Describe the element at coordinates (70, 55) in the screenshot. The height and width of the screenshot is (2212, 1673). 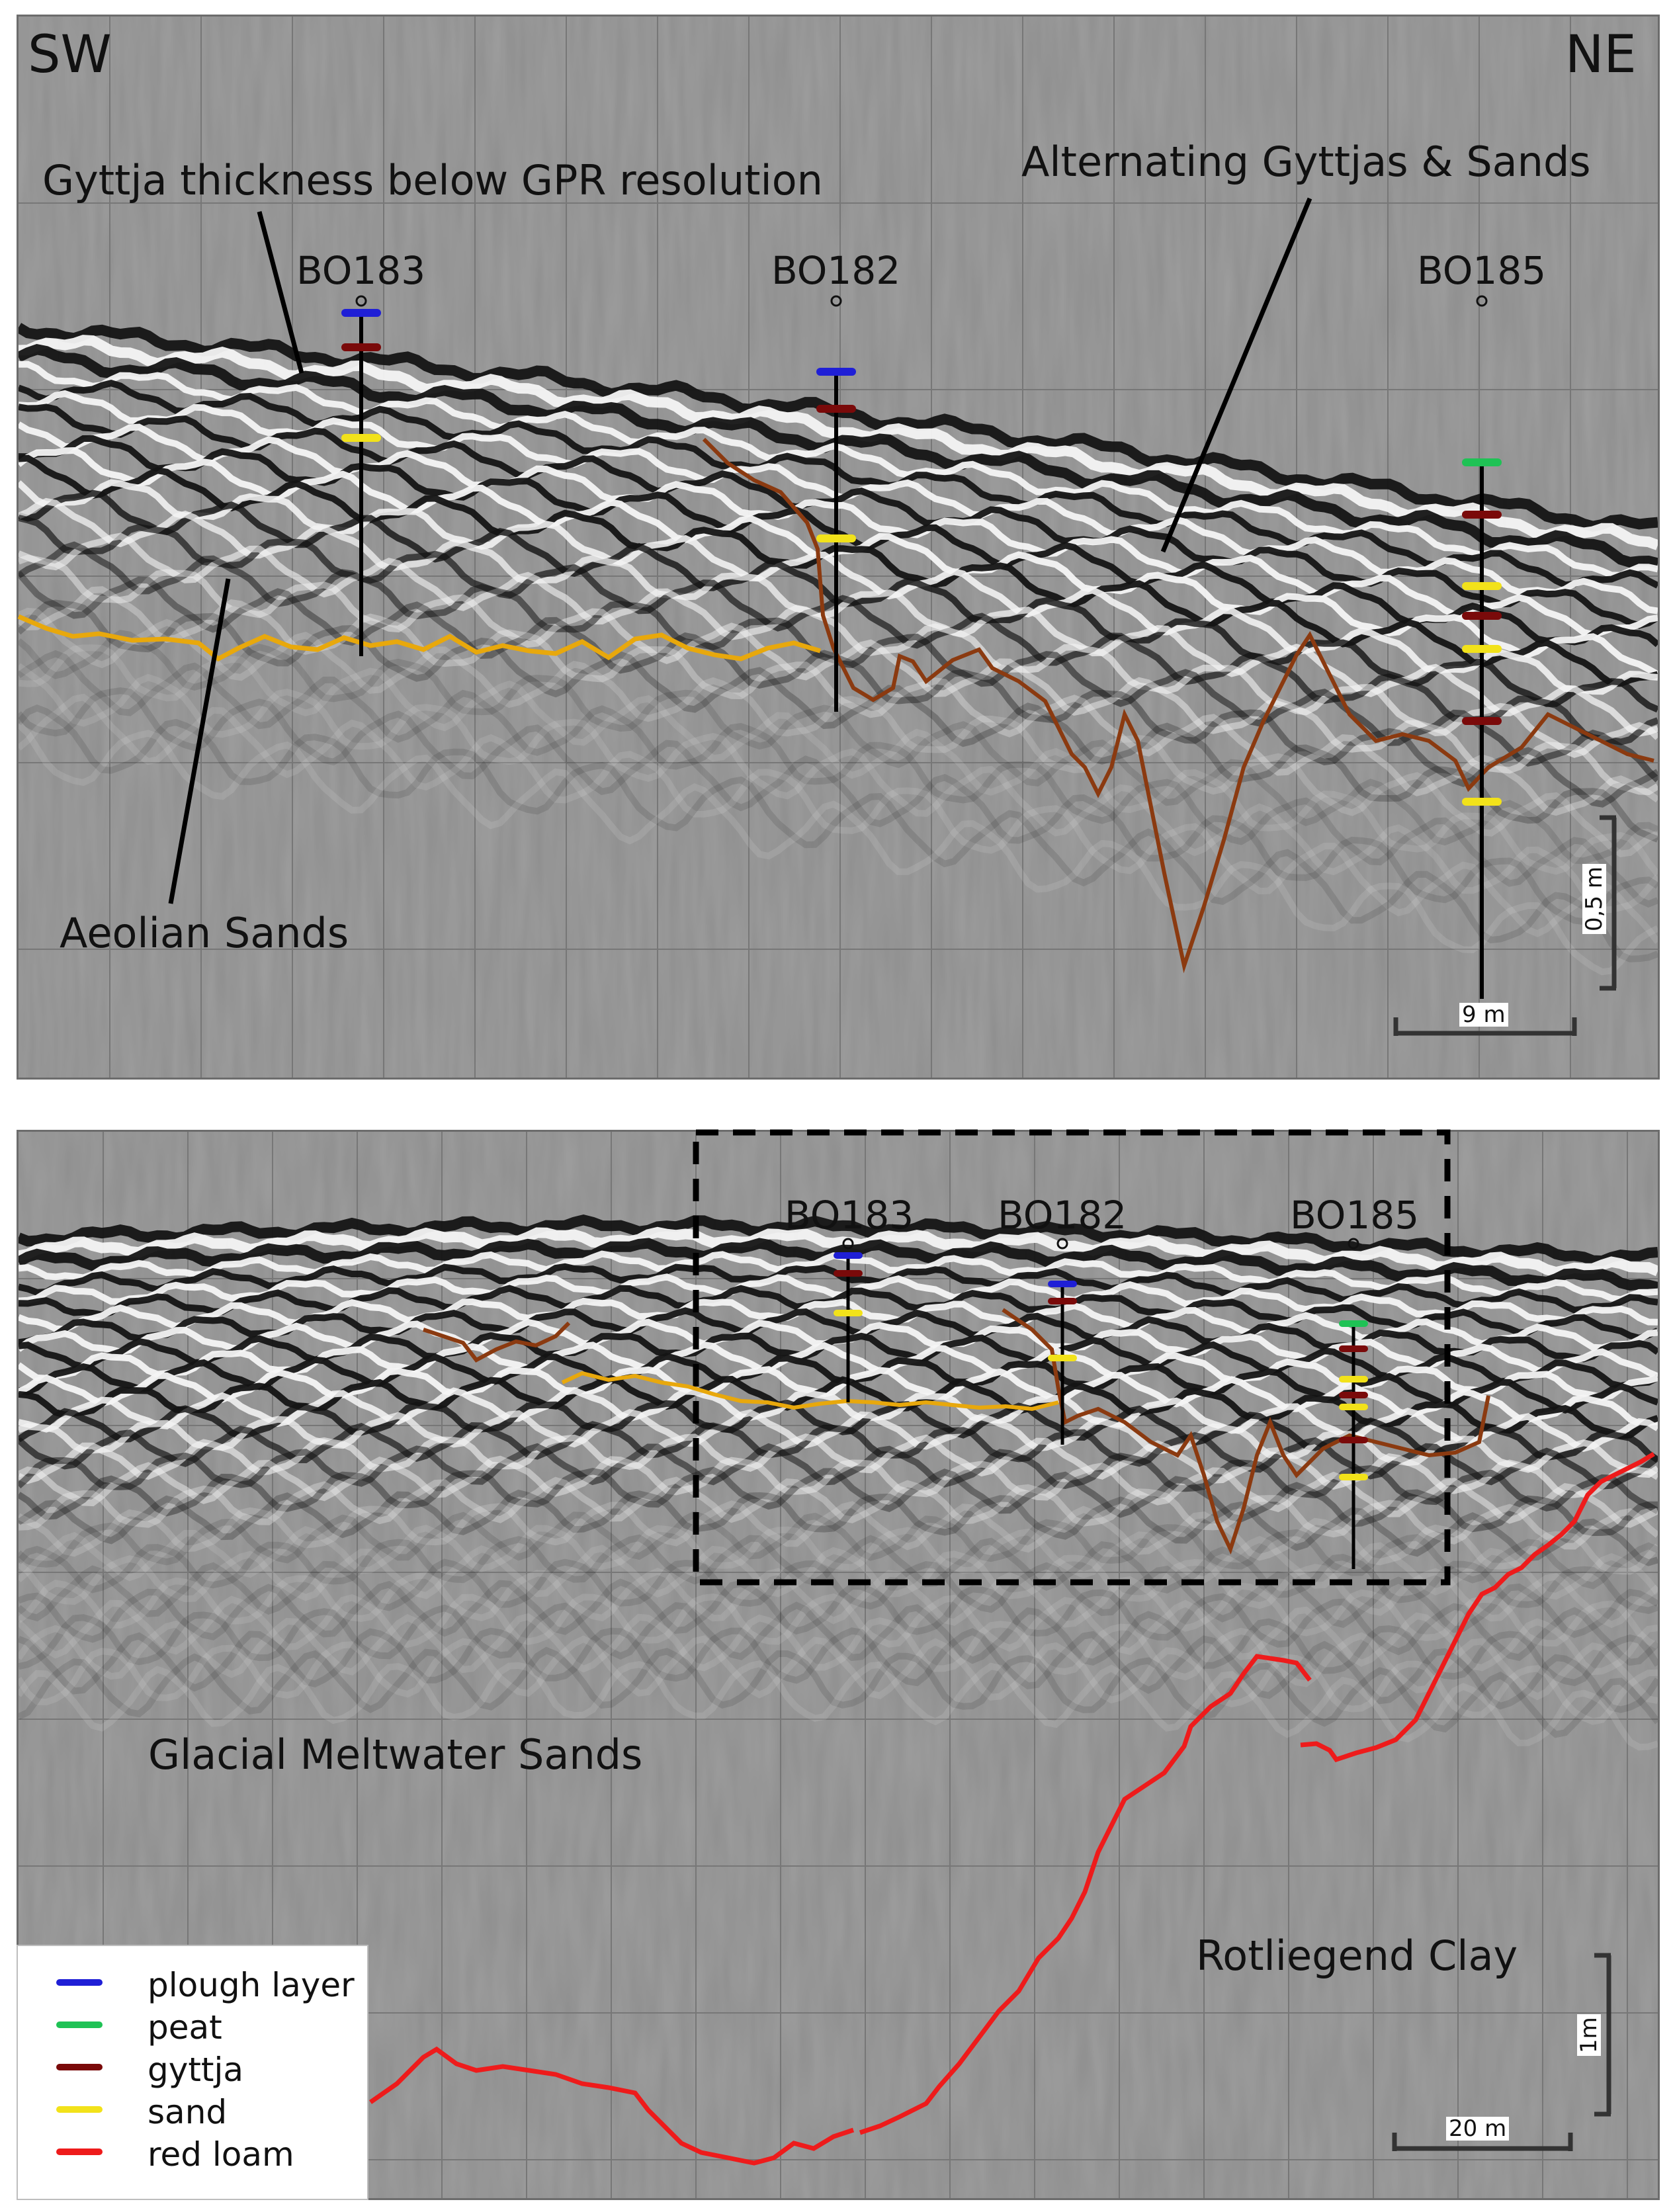
I see `direction-label-sw: SW` at that location.